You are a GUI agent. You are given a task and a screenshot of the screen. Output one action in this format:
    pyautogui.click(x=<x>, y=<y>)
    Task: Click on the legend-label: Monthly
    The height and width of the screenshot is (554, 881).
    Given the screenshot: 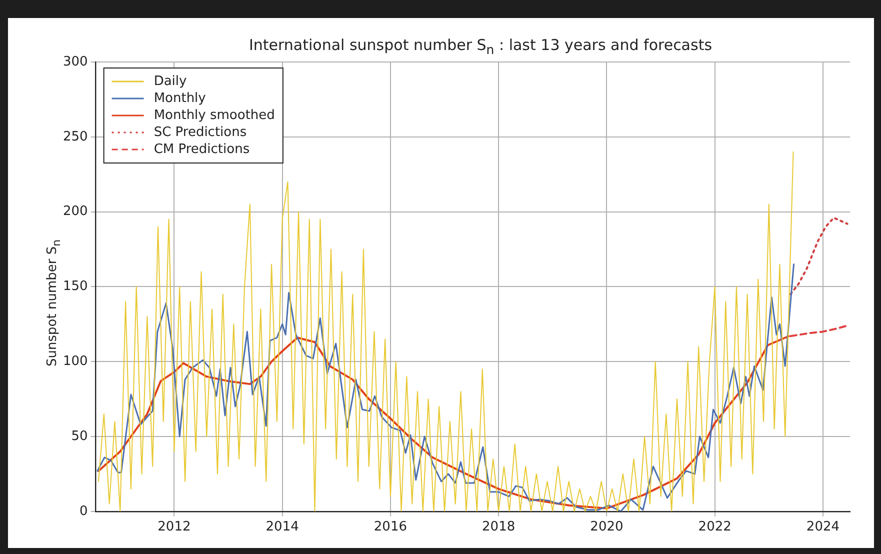 What is the action you would take?
    pyautogui.click(x=180, y=98)
    